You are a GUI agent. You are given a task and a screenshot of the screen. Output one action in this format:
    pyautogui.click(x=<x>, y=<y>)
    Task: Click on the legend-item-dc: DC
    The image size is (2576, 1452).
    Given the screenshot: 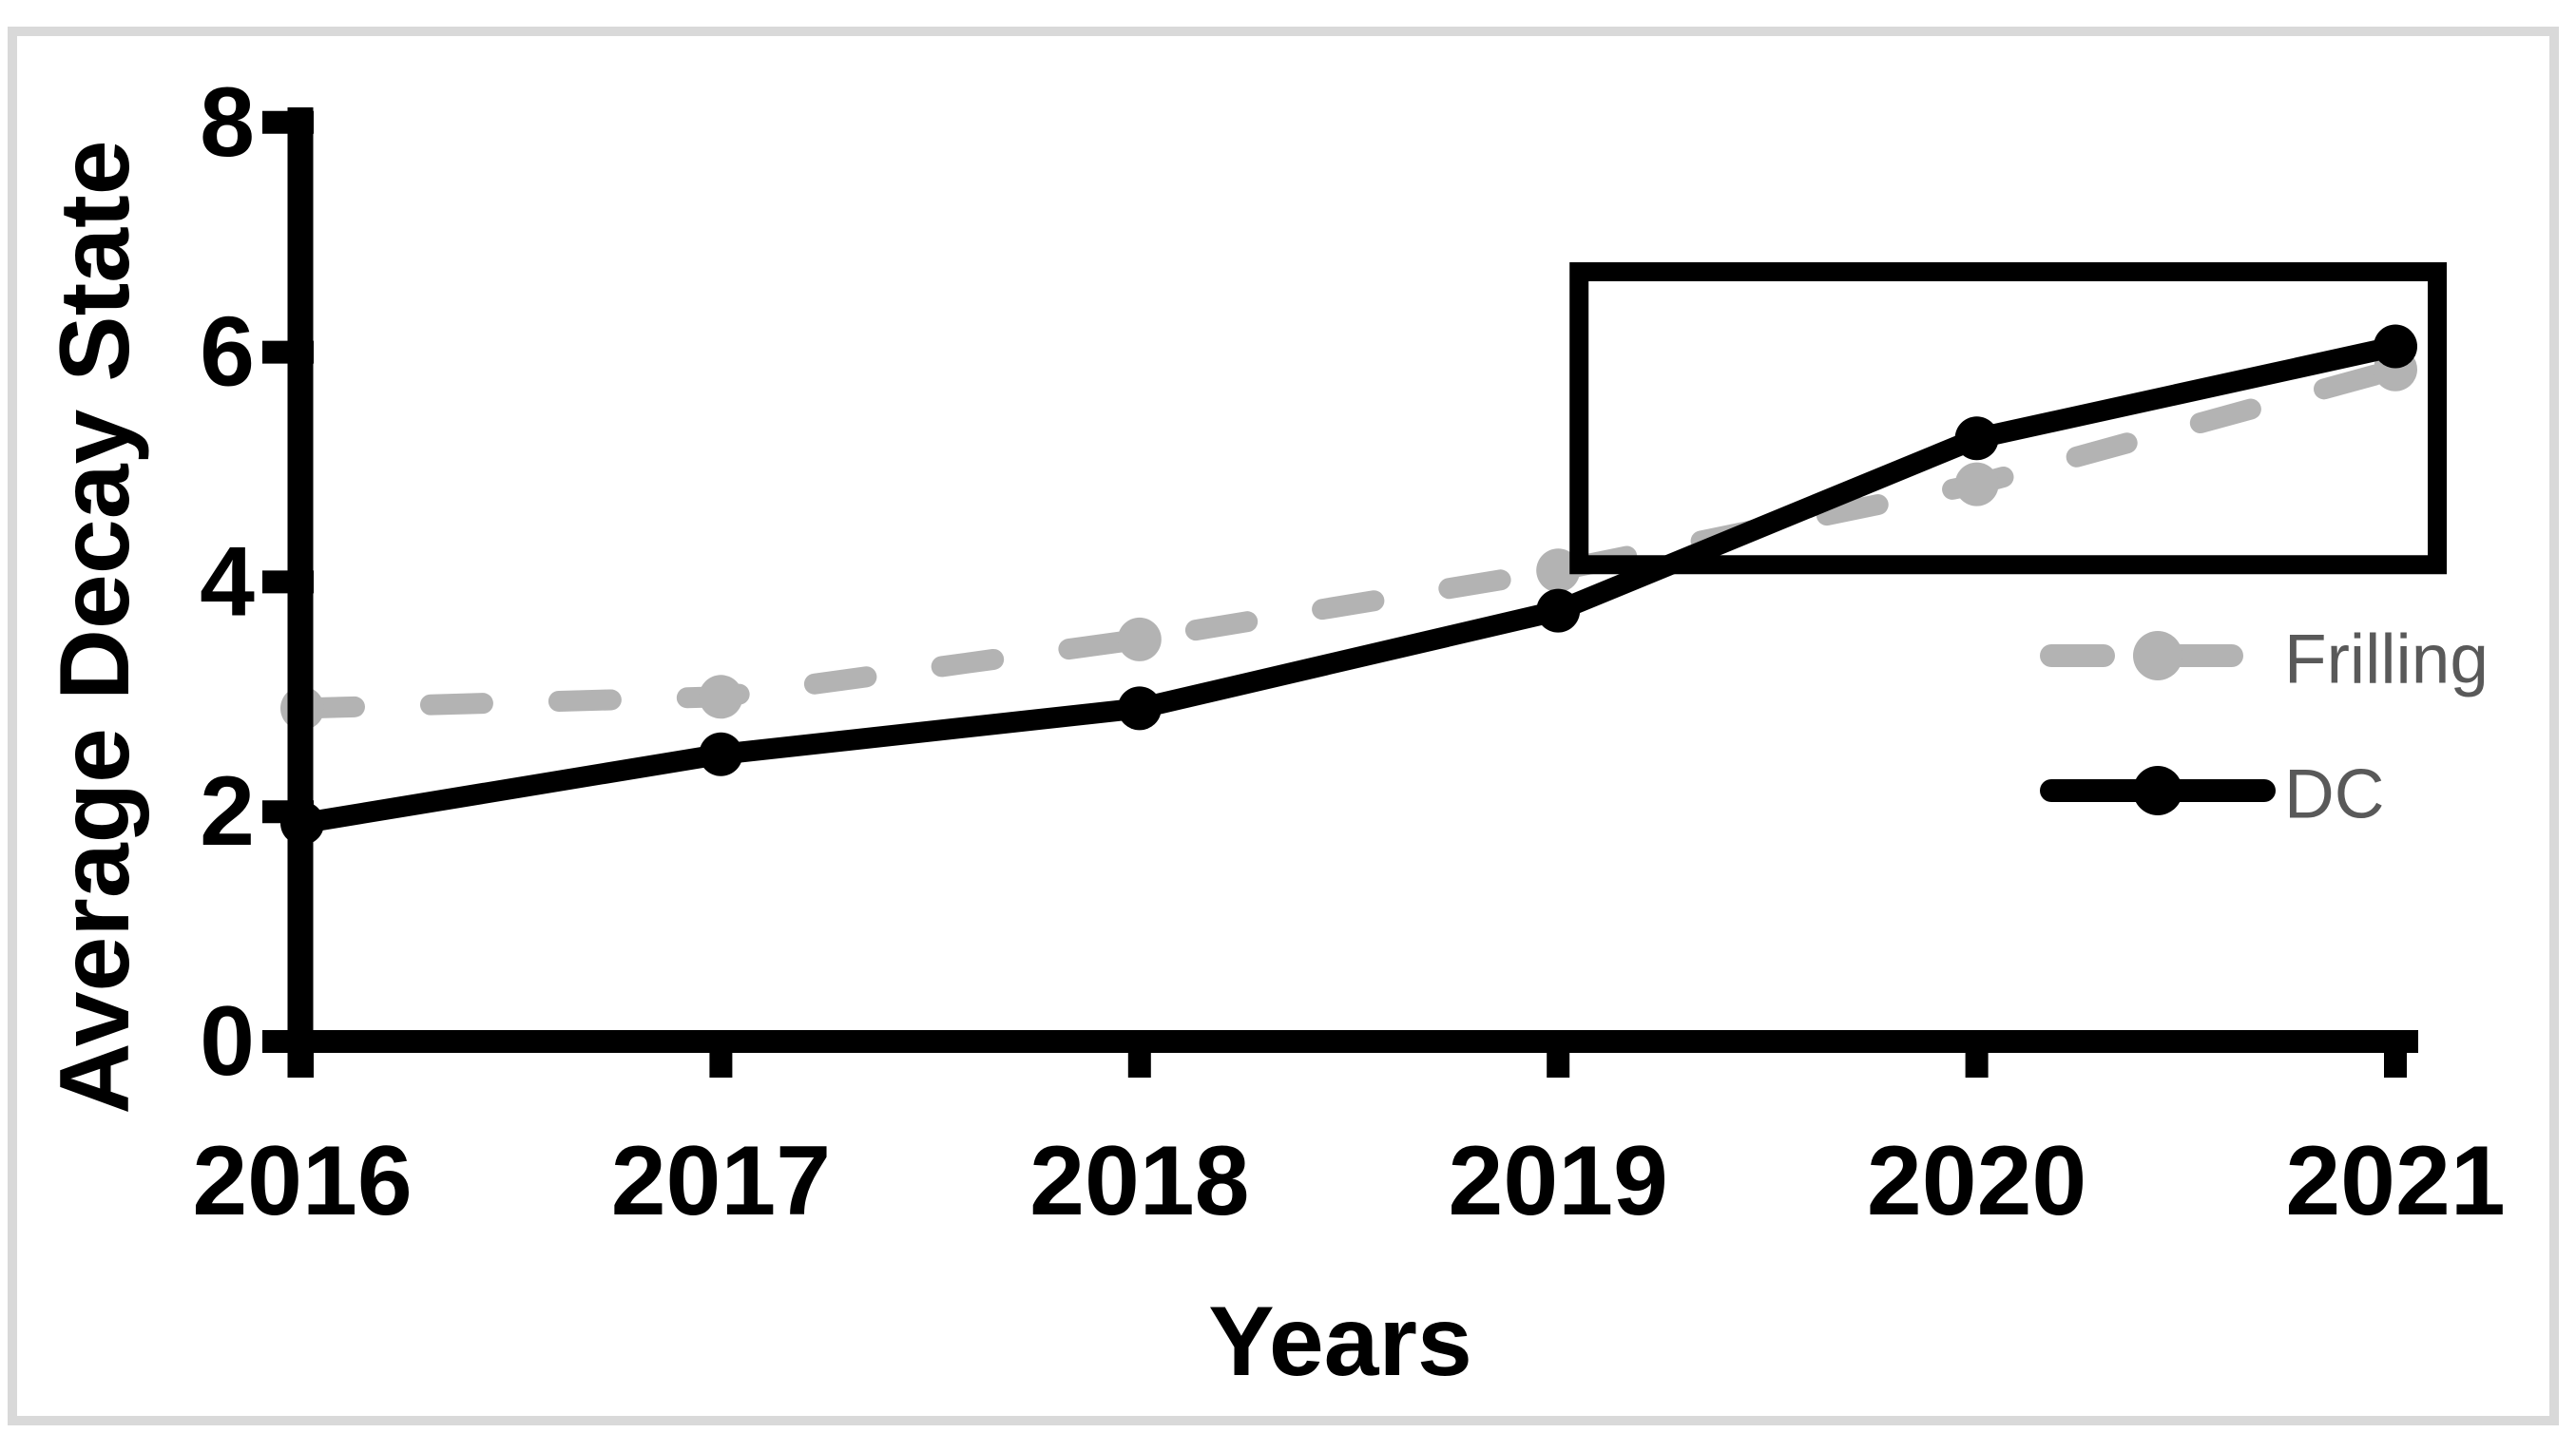 What is the action you would take?
    pyautogui.click(x=2212, y=794)
    